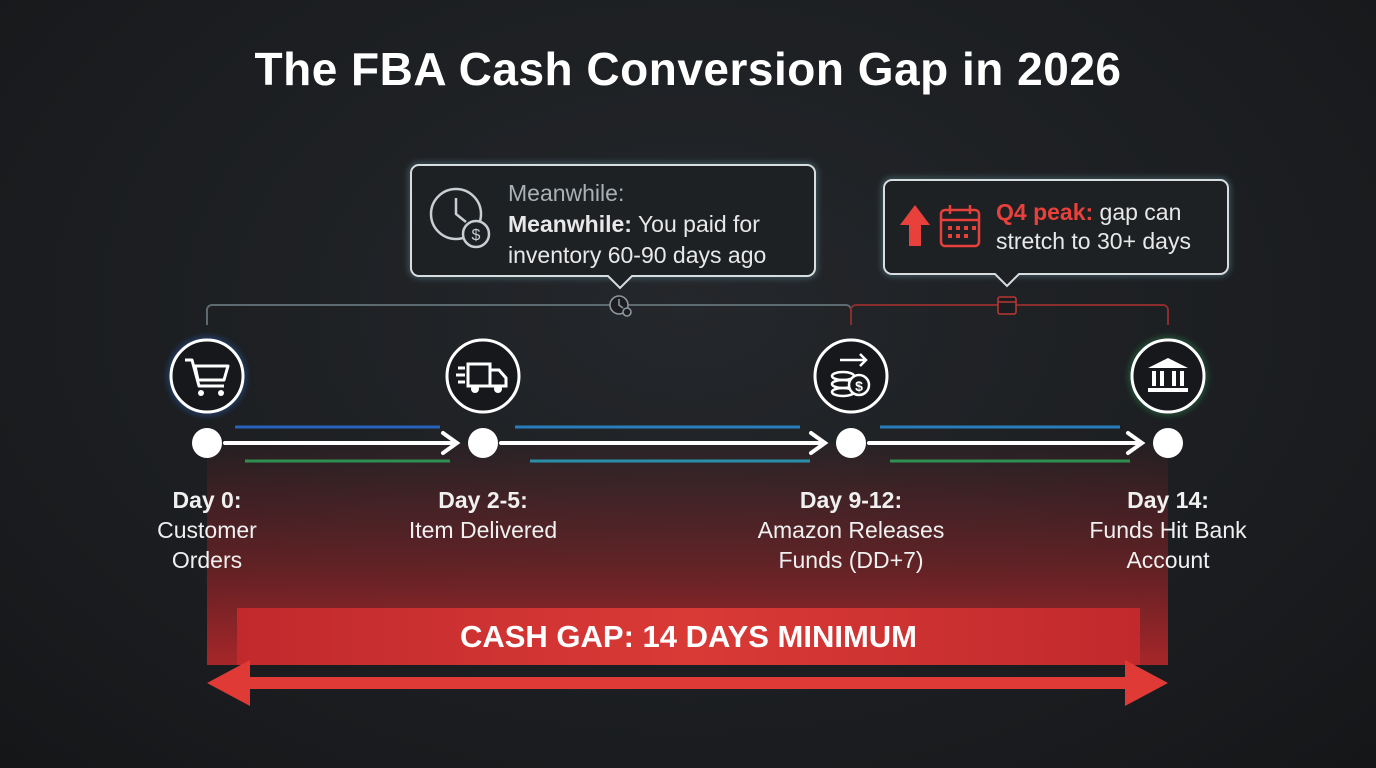 Image resolution: width=1376 pixels, height=768 pixels. I want to click on step-label: Day 0: Customer Orders, so click(207, 530).